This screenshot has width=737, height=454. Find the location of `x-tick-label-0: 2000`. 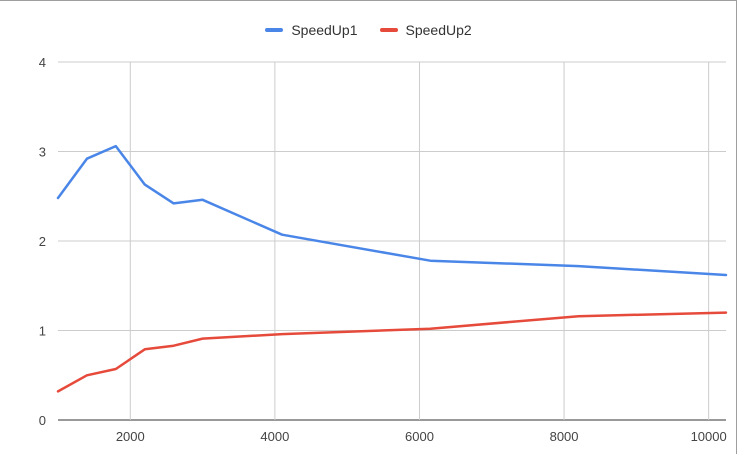

x-tick-label-0: 2000 is located at coordinates (130, 436).